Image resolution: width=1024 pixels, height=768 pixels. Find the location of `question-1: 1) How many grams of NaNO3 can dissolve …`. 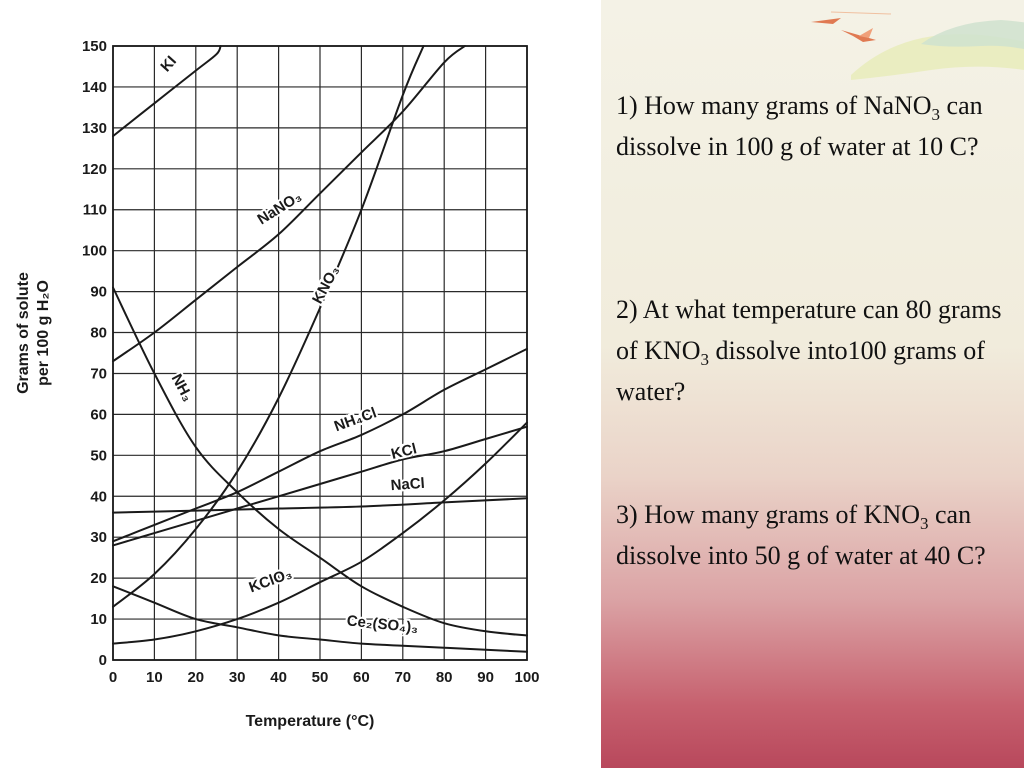

question-1: 1) How many grams of NaNO3 can dissolve … is located at coordinates (799, 126).